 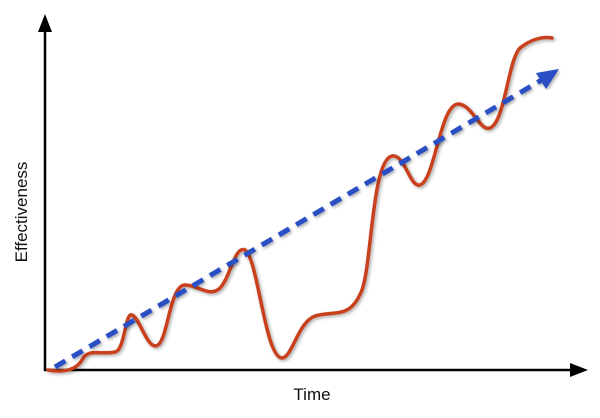 What do you see at coordinates (21, 212) in the screenshot?
I see `y-axis-label: Effectiveness` at bounding box center [21, 212].